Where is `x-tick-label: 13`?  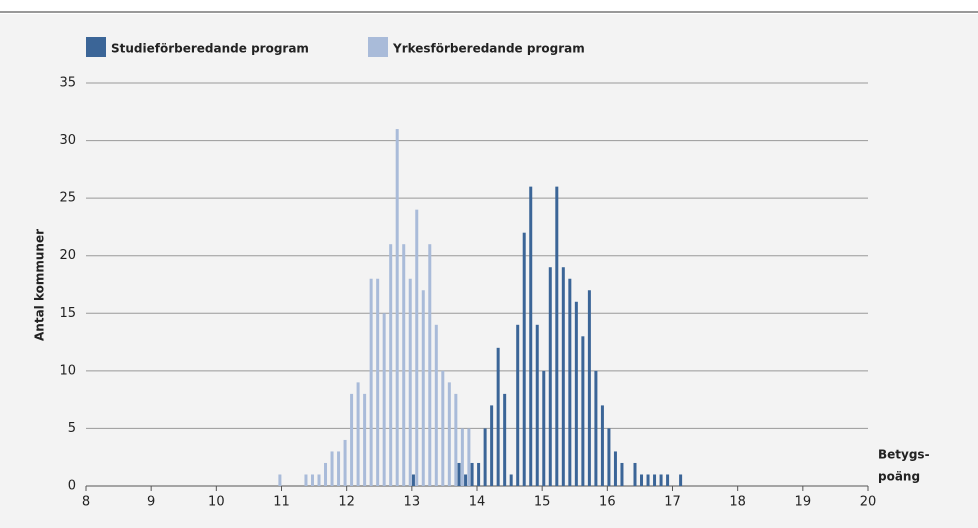 x-tick-label: 13 is located at coordinates (412, 502).